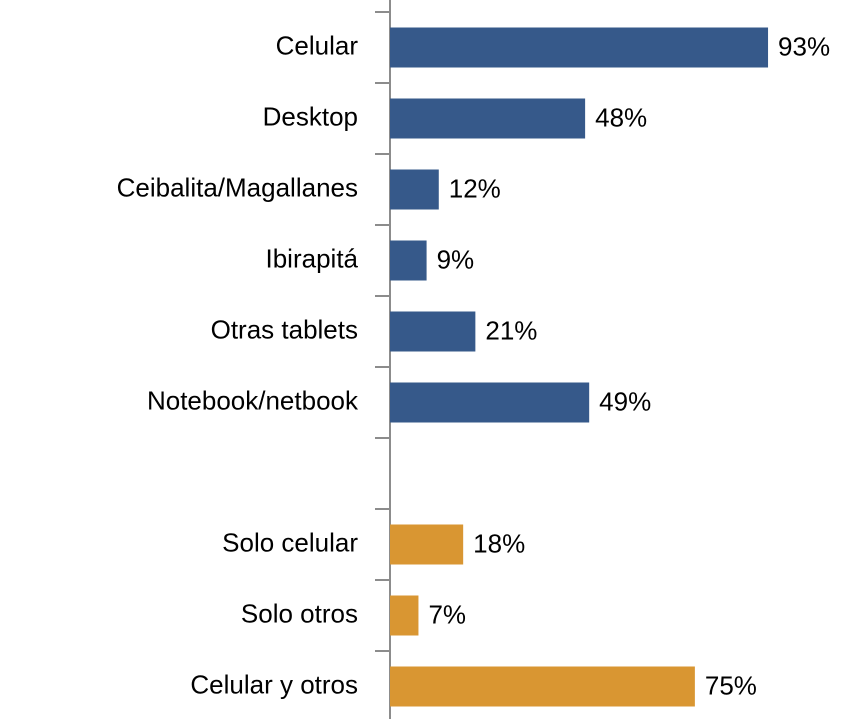  I want to click on category-label: Ceibalita/Magallanes, so click(237, 187).